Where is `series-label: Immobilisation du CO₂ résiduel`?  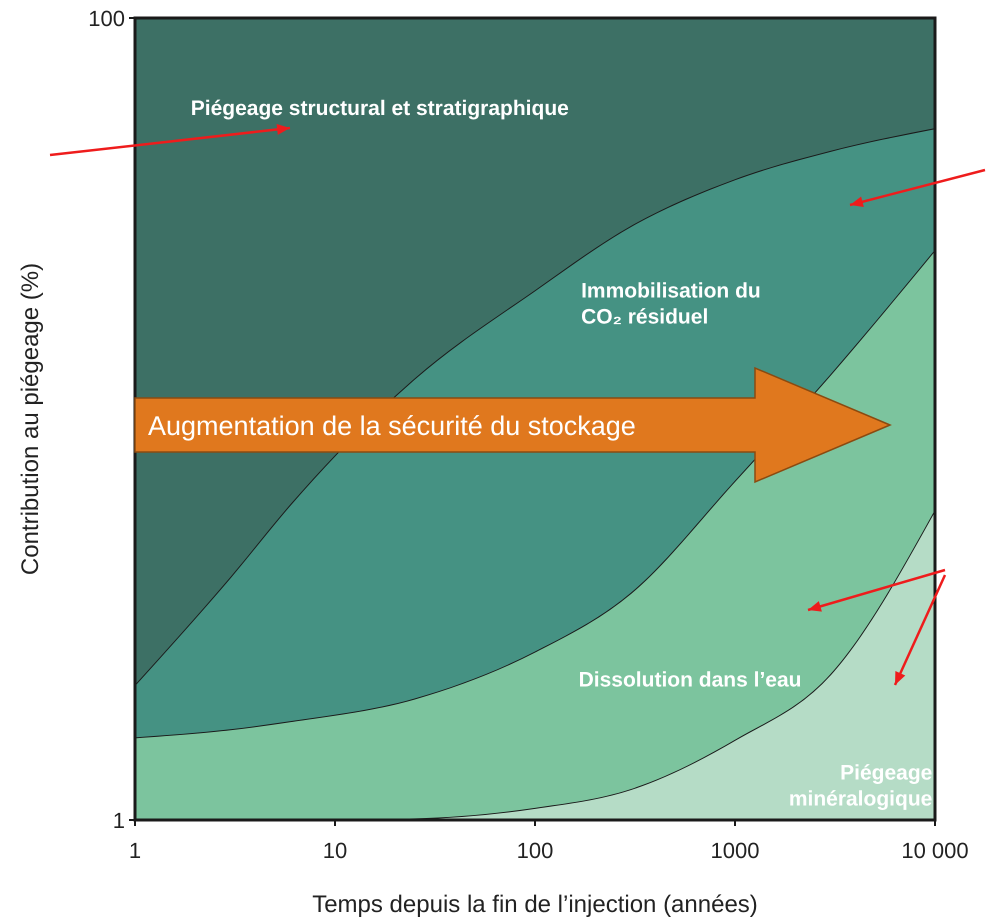 series-label: Immobilisation du CO₂ résiduel is located at coordinates (671, 303).